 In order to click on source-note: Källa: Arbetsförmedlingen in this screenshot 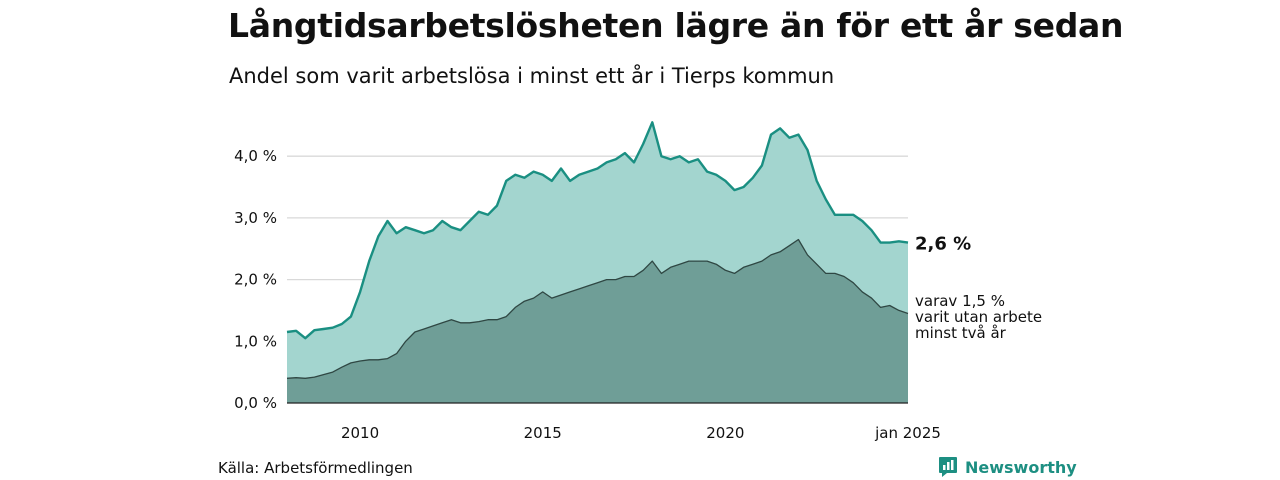, I will do `click(315, 468)`.